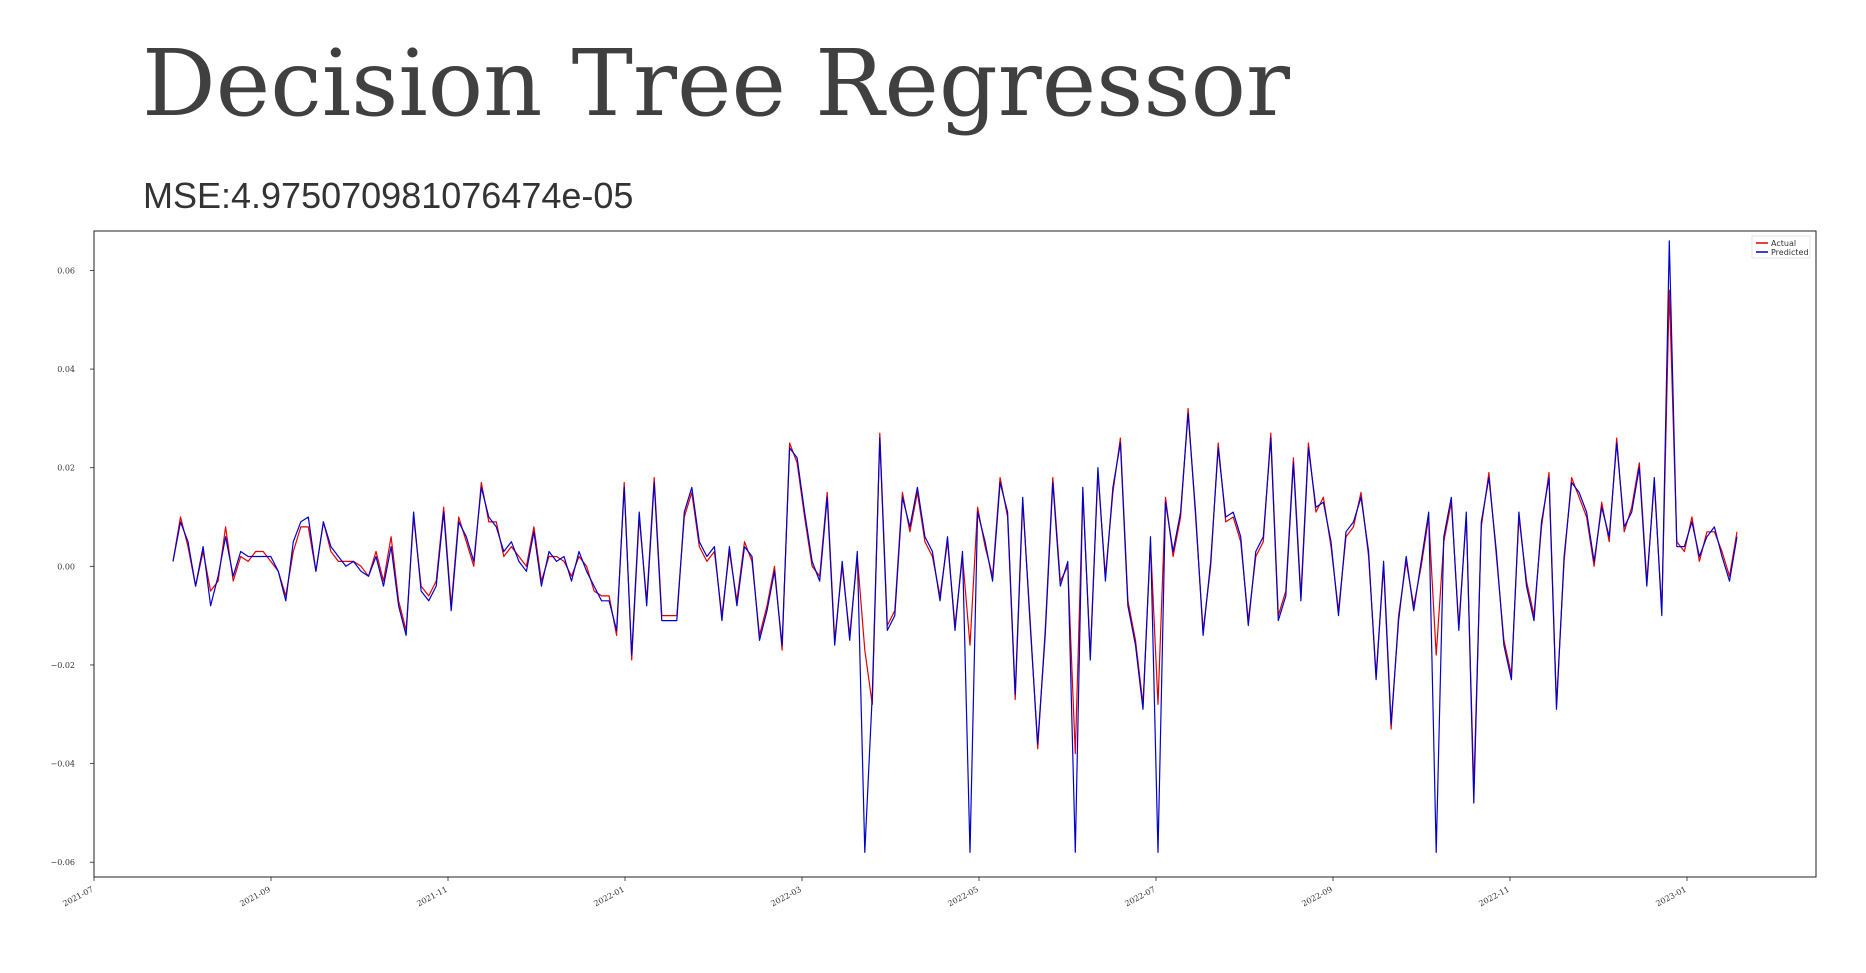 The height and width of the screenshot is (973, 1866). I want to click on x-tick-label: 2022-01, so click(609, 897).